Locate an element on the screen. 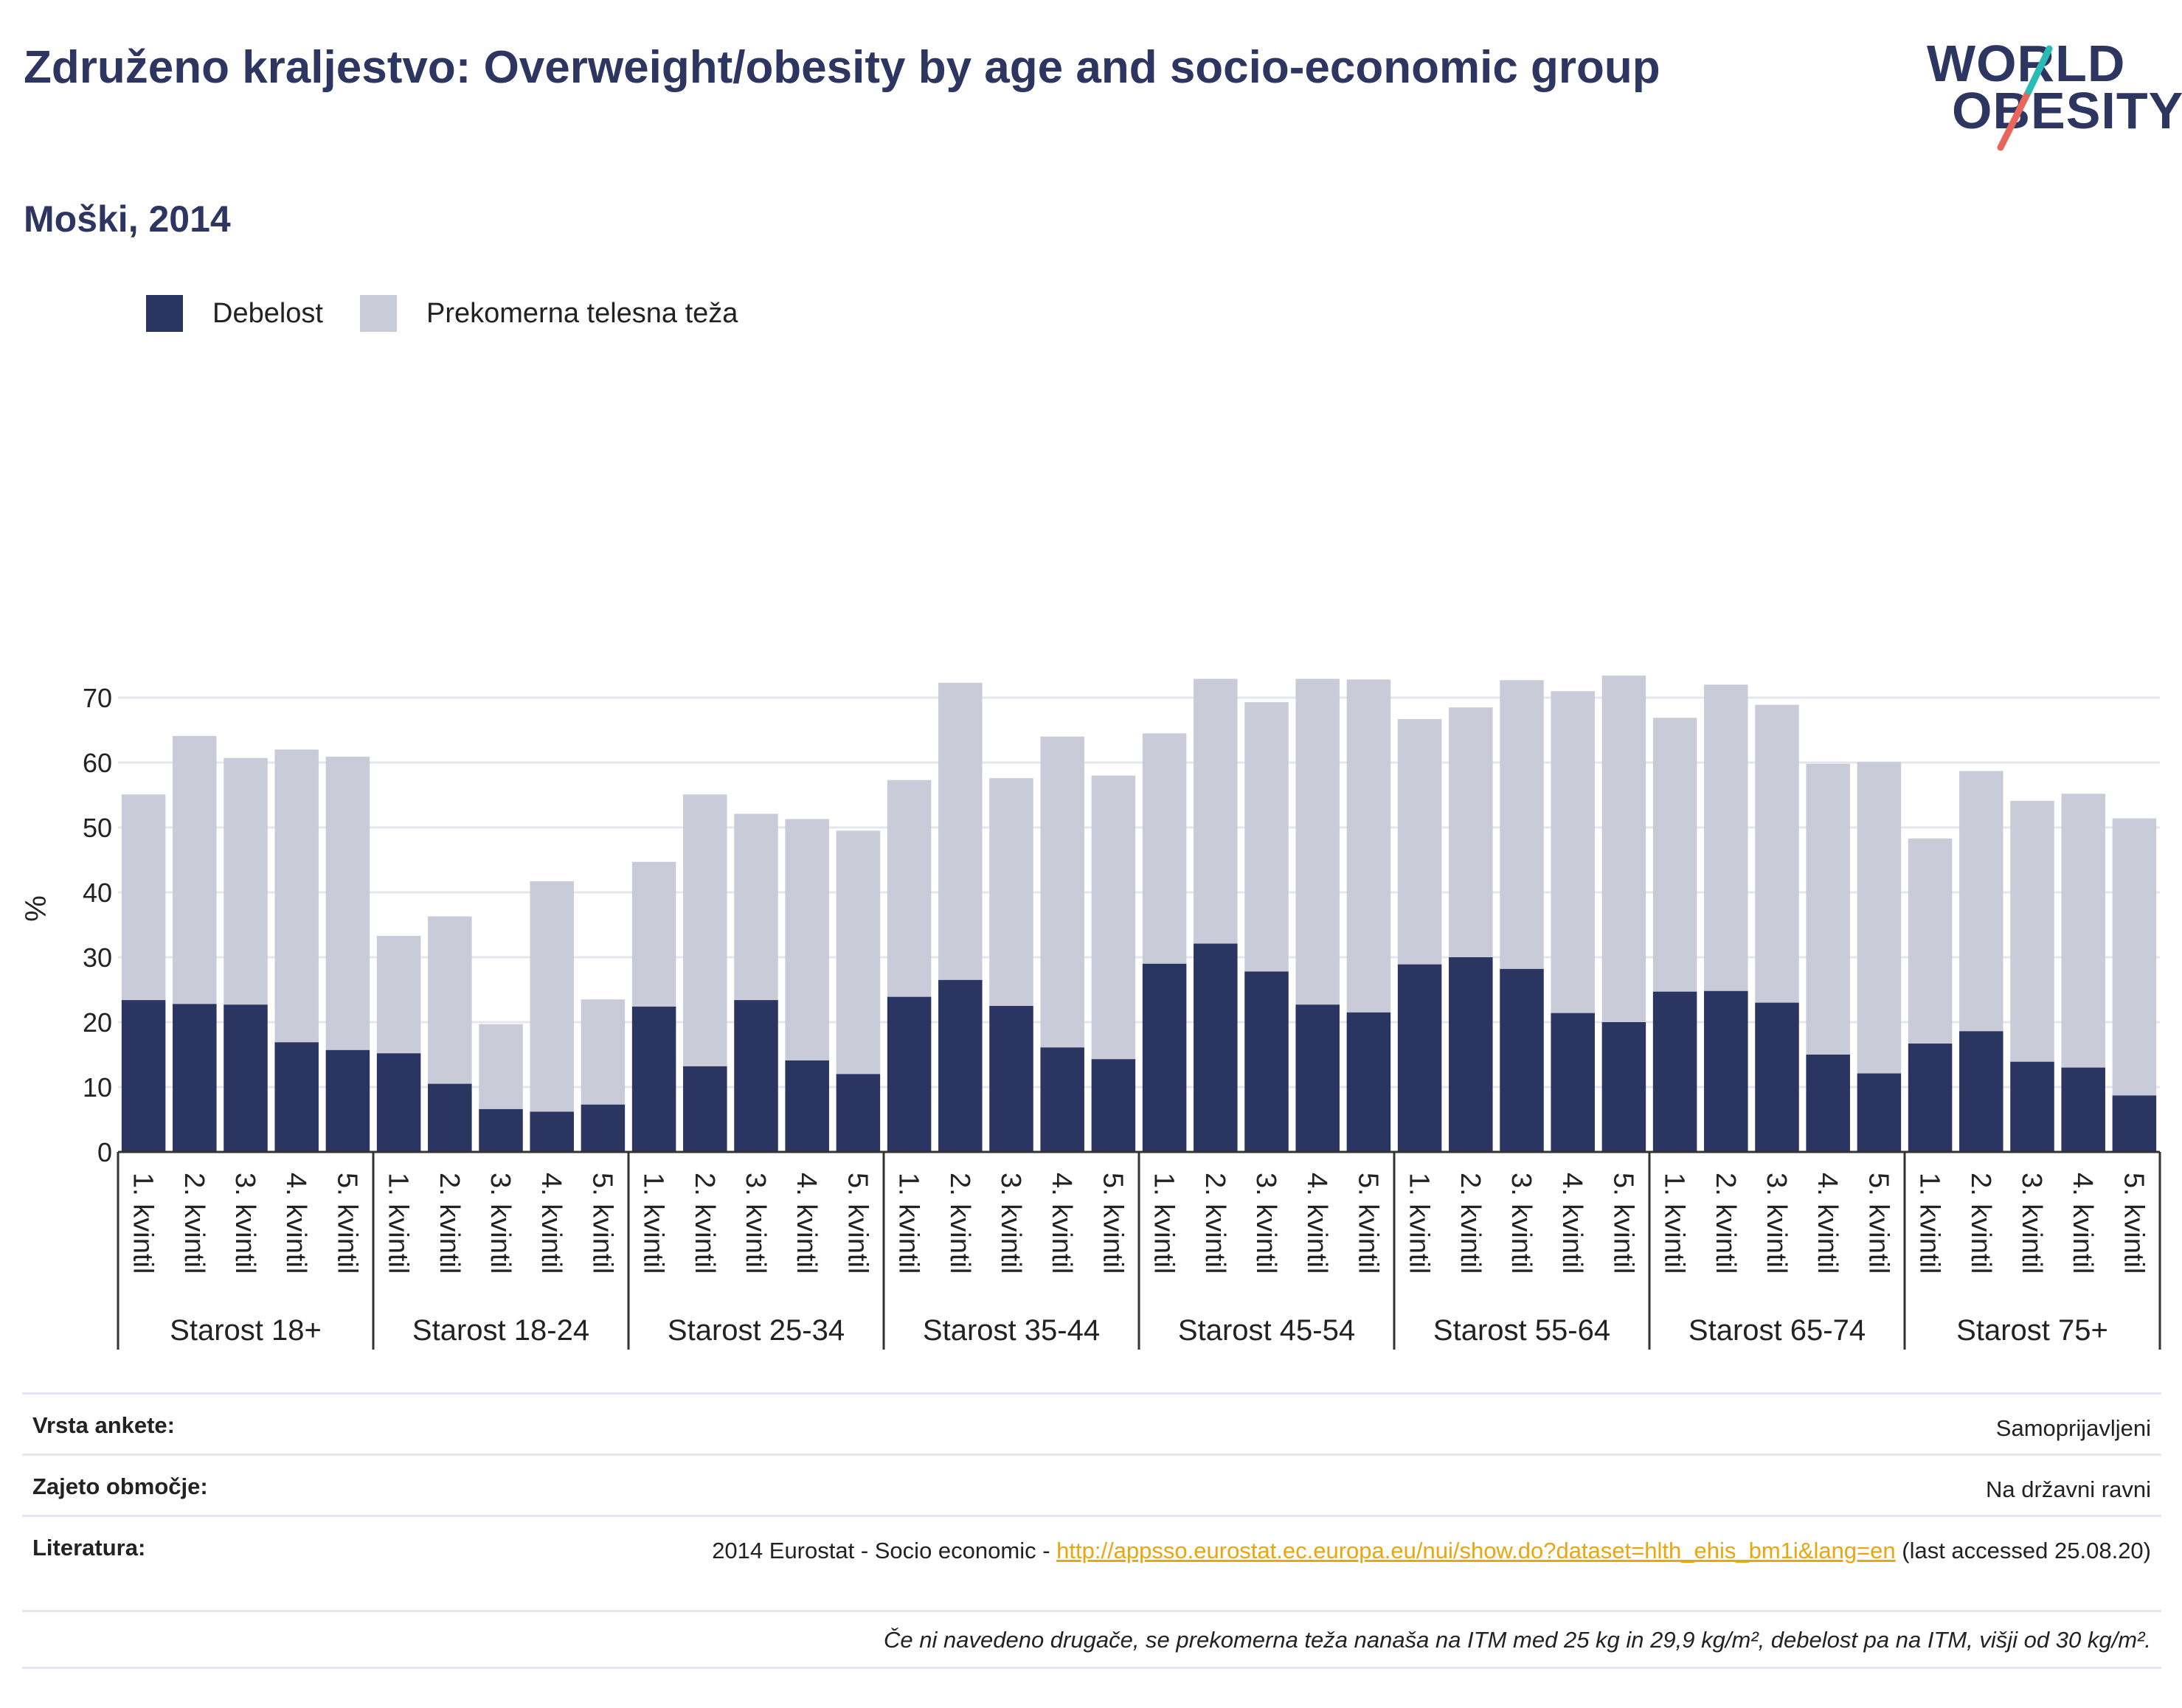 This screenshot has width=2182, height=1708. y-tick-label: 70 is located at coordinates (97, 698).